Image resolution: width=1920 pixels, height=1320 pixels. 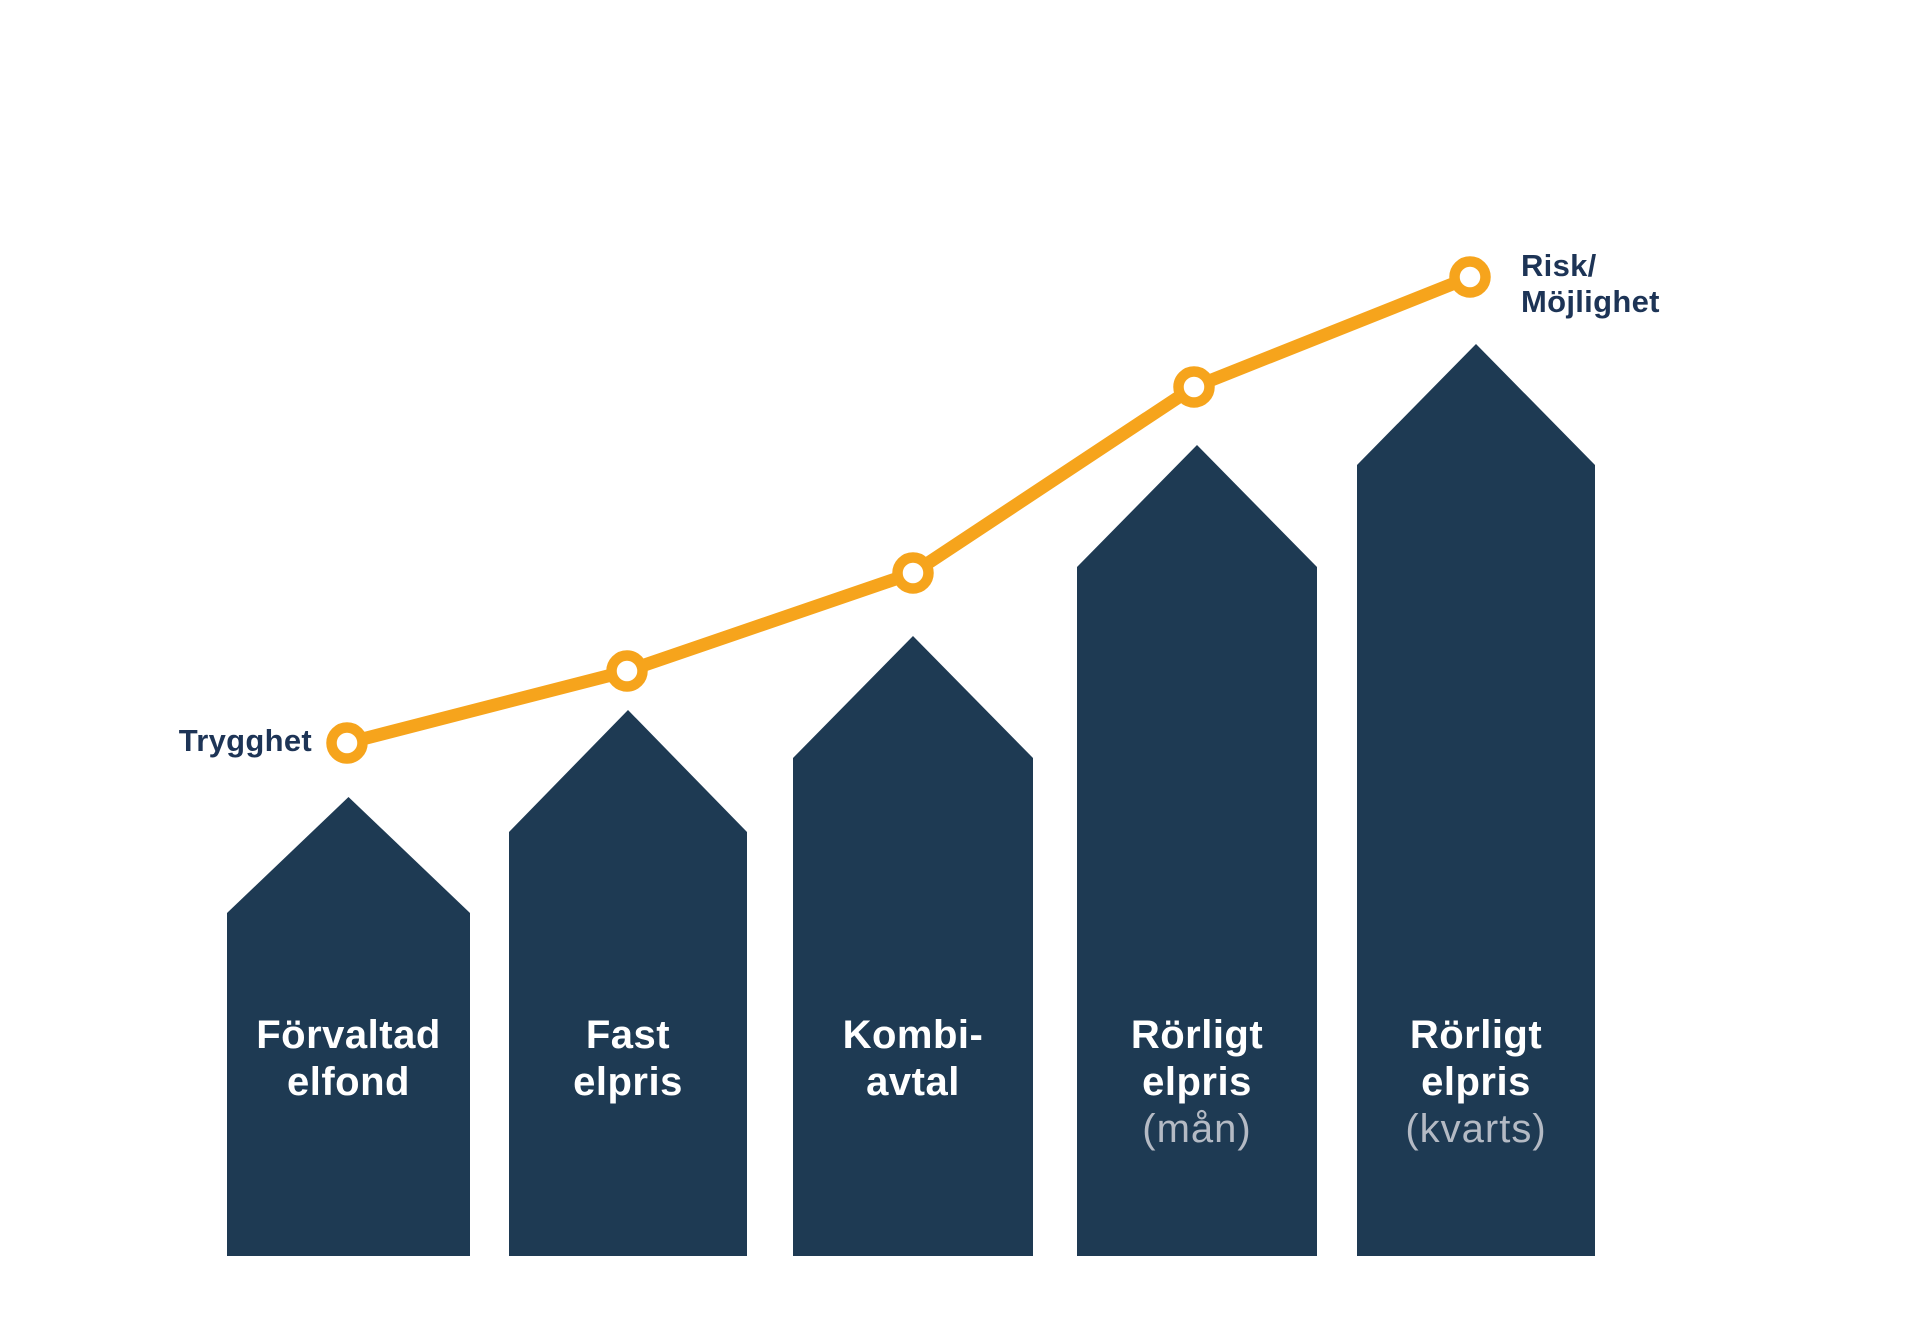 I want to click on bar-label-fast-elpris: Fast elpris, so click(x=628, y=1059).